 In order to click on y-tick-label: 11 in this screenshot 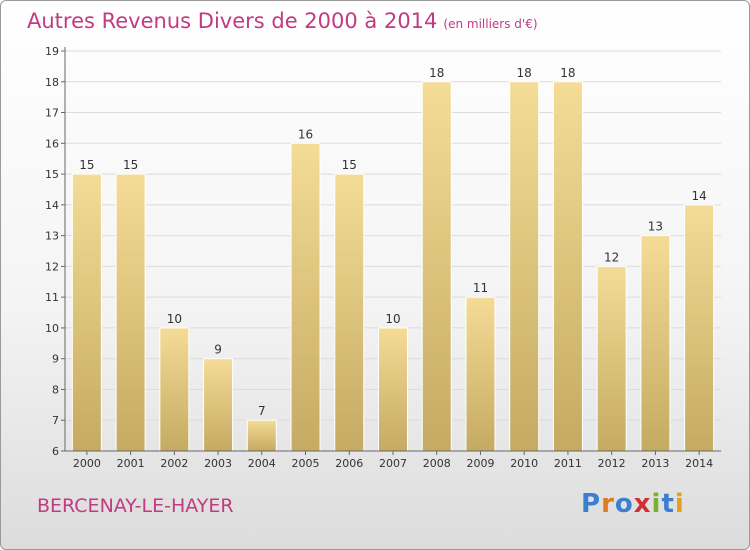, I will do `click(52, 297)`.